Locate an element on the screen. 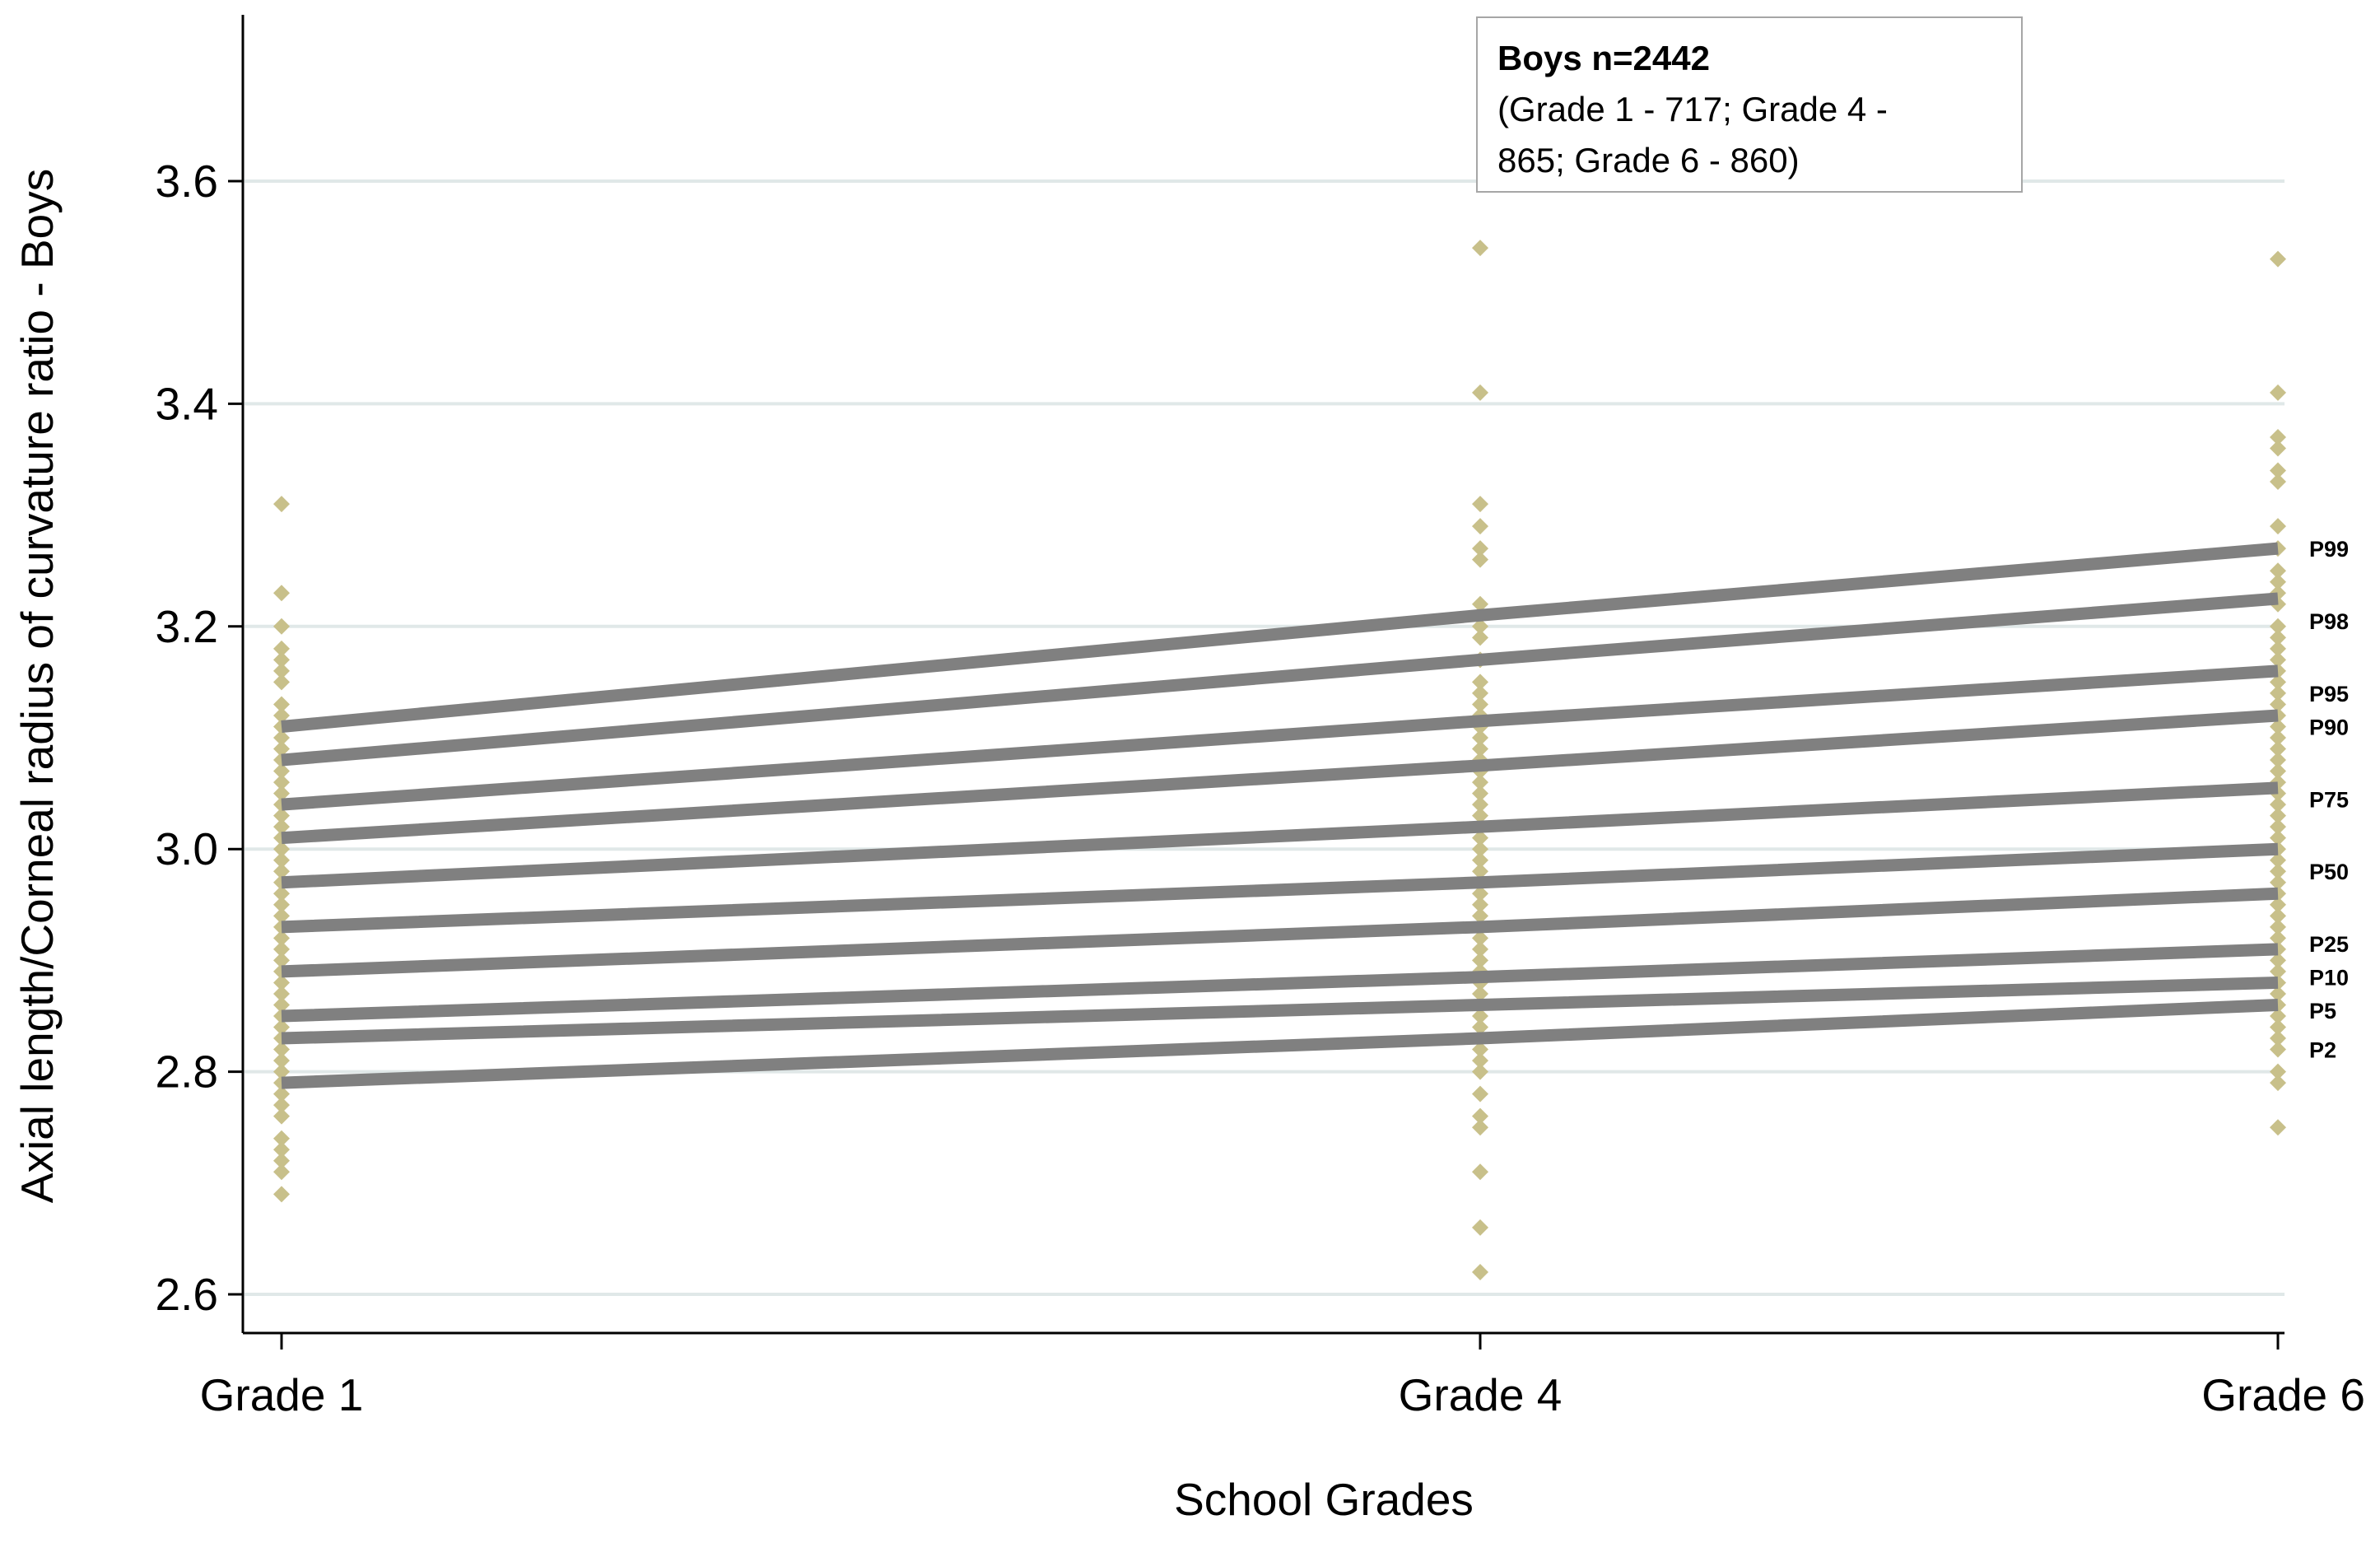  x-tick-label: Grade 4 is located at coordinates (1481, 1394).